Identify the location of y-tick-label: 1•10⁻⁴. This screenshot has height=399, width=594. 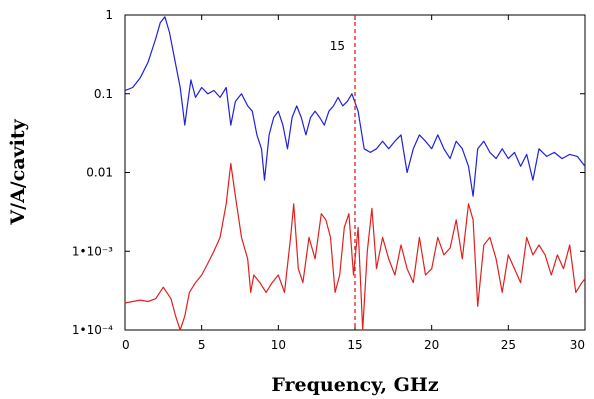
(92, 330).